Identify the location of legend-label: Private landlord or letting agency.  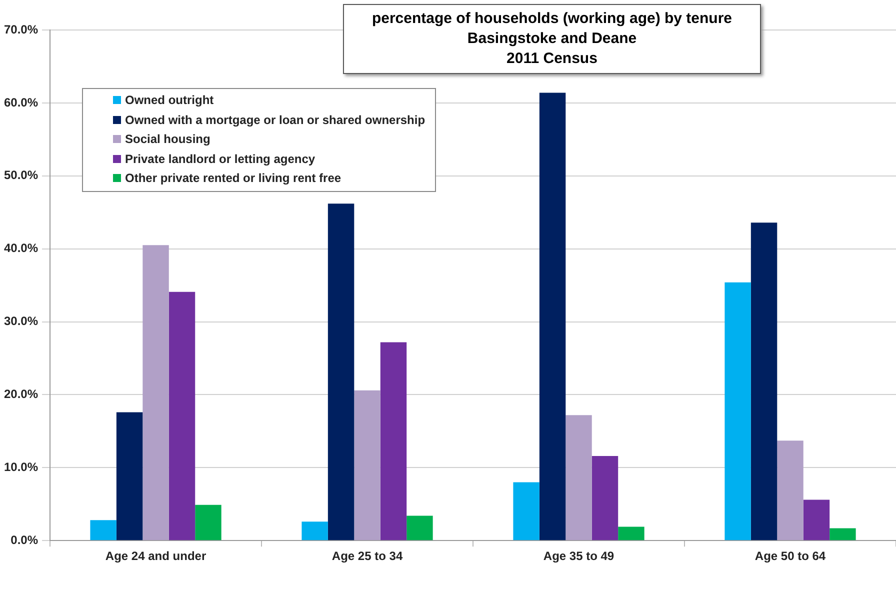
(220, 159).